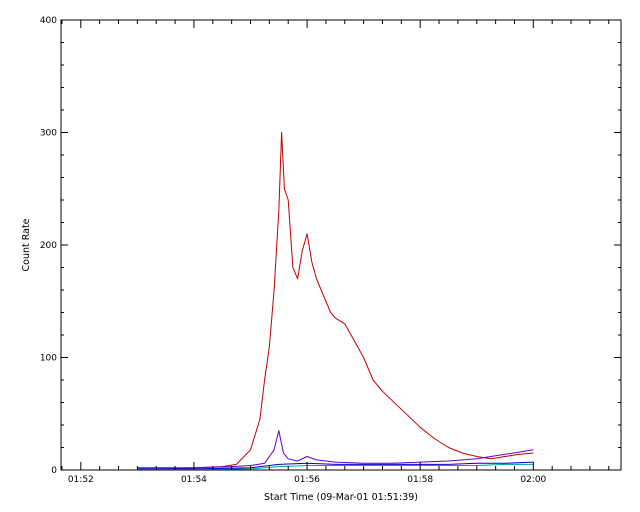  I want to click on x-tick-label: 01:54, so click(194, 480).